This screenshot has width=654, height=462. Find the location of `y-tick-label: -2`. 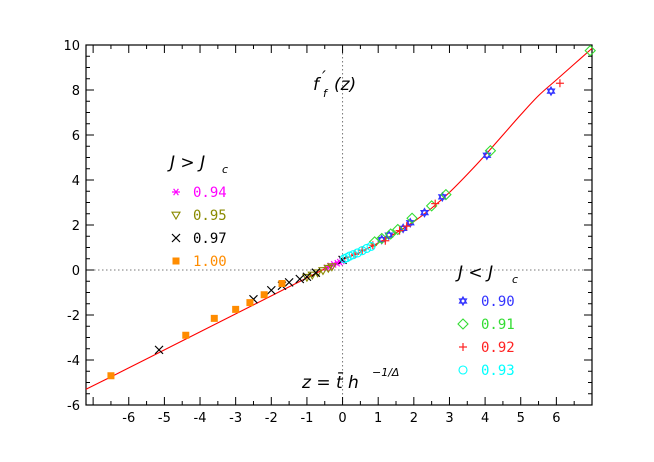

y-tick-label: -2 is located at coordinates (73, 316).